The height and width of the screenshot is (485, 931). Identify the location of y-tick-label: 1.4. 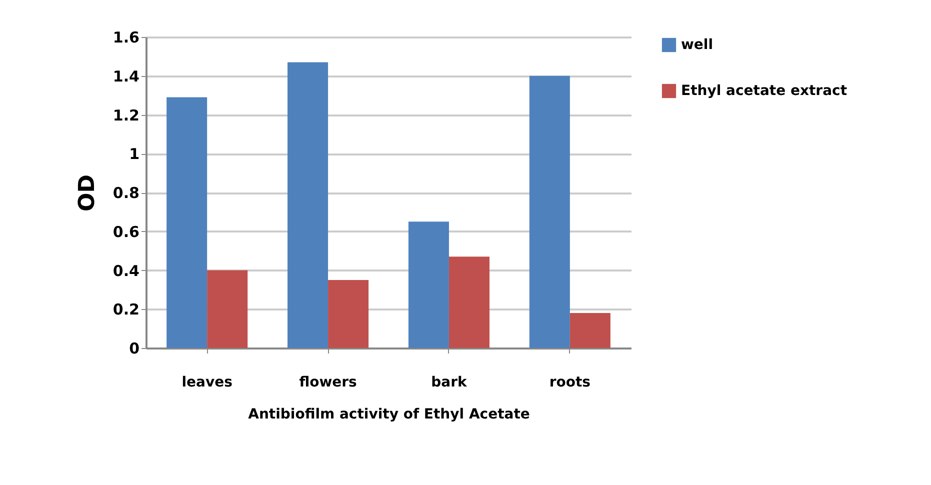
(126, 76).